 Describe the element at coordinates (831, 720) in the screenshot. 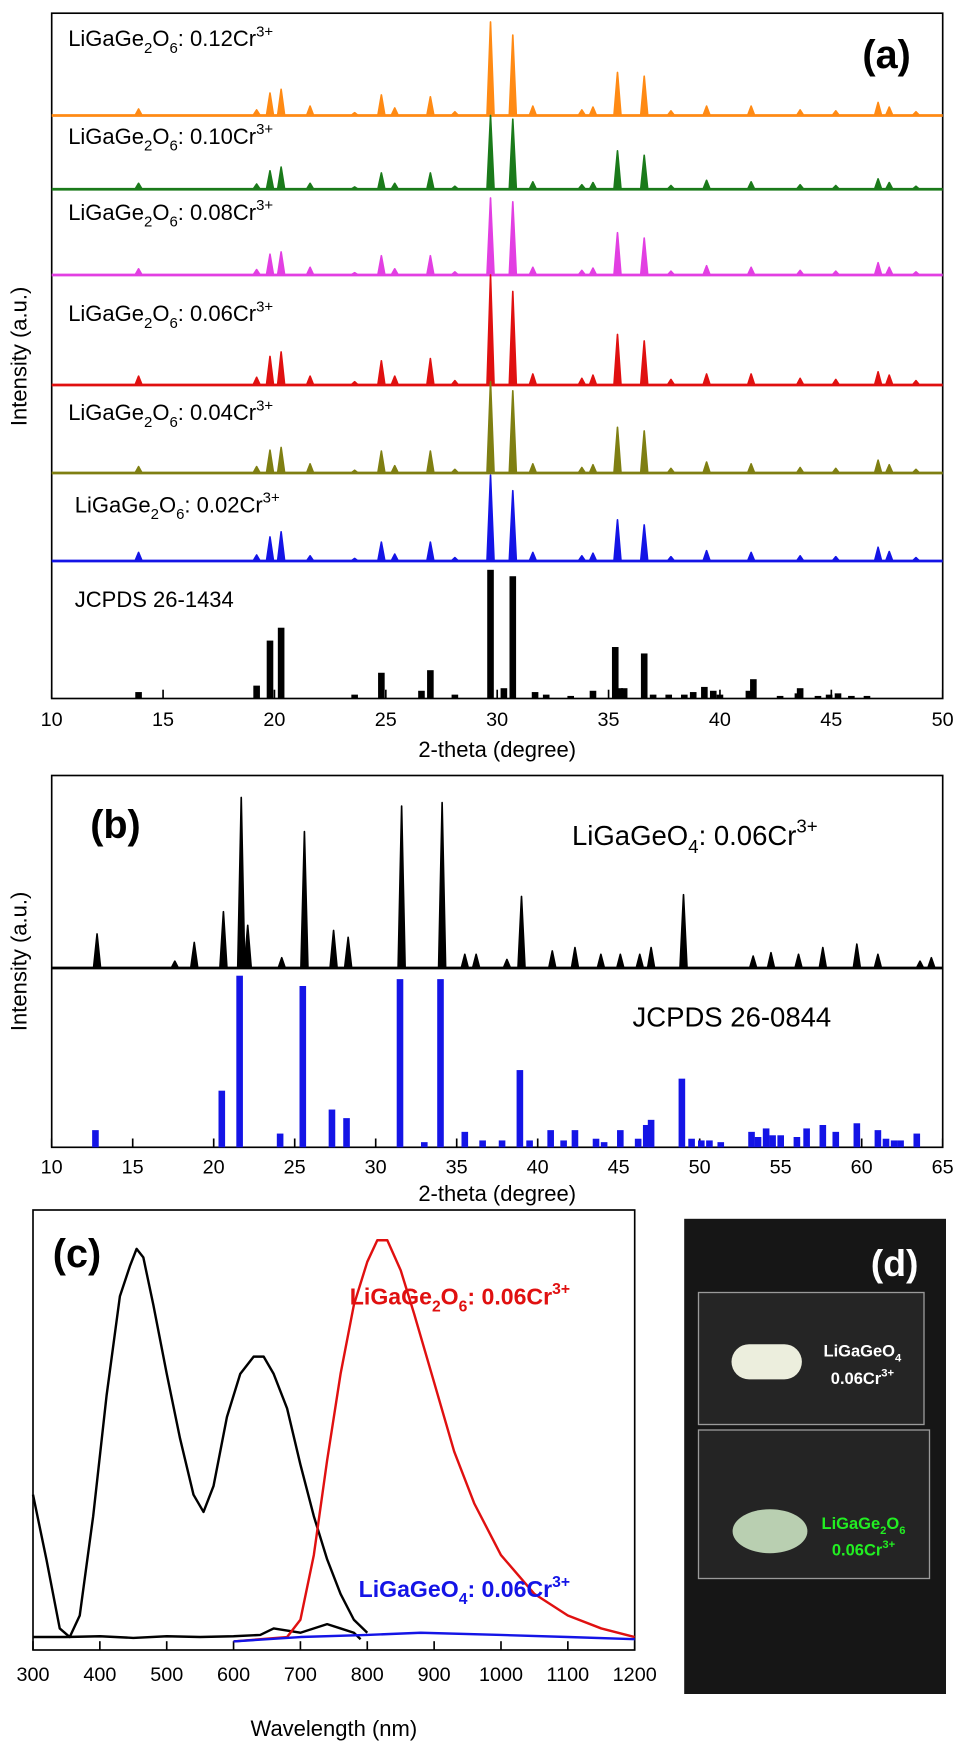

I see `x-tick-label: 45` at that location.